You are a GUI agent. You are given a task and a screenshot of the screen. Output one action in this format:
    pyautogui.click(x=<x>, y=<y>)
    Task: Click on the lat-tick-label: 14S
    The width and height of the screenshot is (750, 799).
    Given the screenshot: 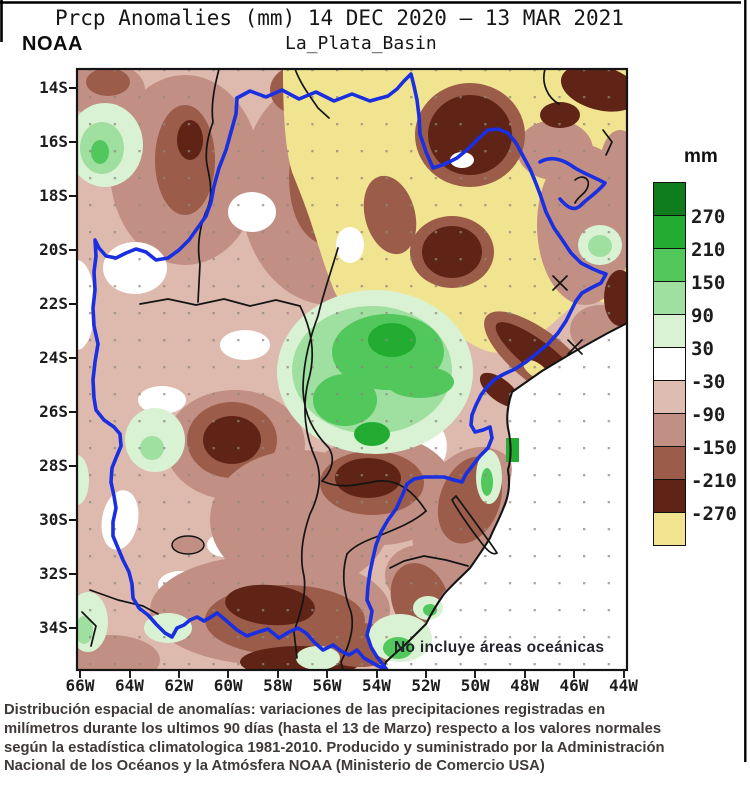 What is the action you would take?
    pyautogui.click(x=53, y=87)
    